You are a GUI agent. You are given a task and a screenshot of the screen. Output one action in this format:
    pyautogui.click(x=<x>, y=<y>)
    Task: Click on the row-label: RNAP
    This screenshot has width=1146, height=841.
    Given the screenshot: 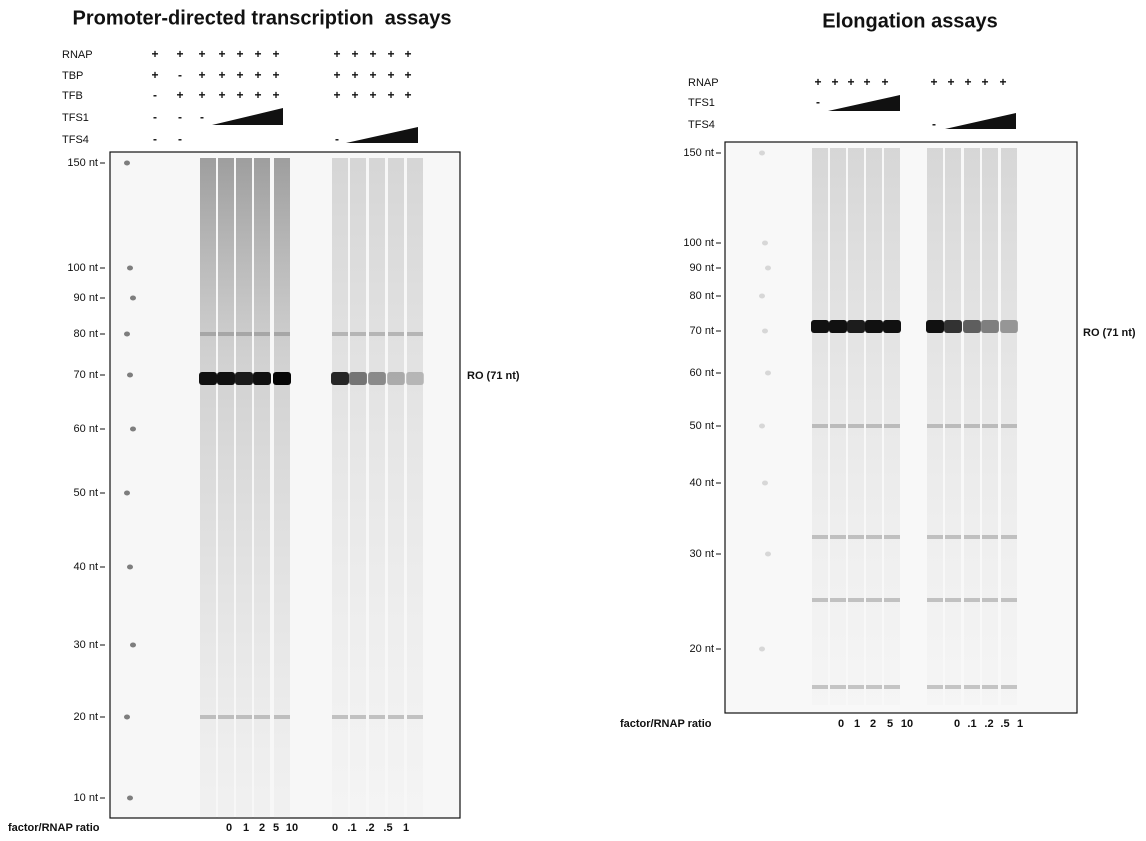 What is the action you would take?
    pyautogui.click(x=77, y=55)
    